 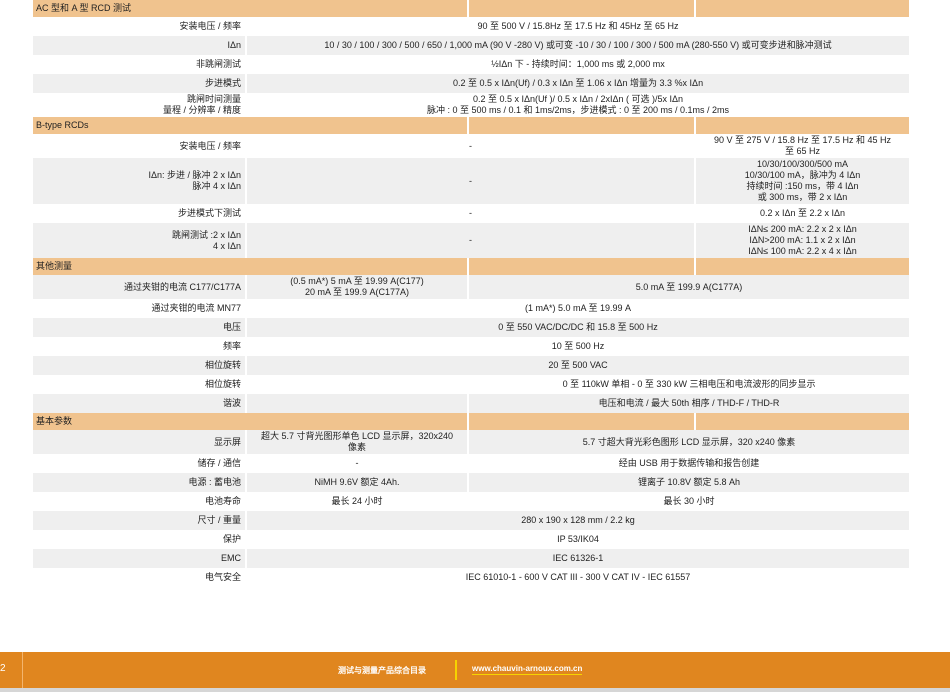 I want to click on row-value: IP 53/IK04, so click(x=578, y=539).